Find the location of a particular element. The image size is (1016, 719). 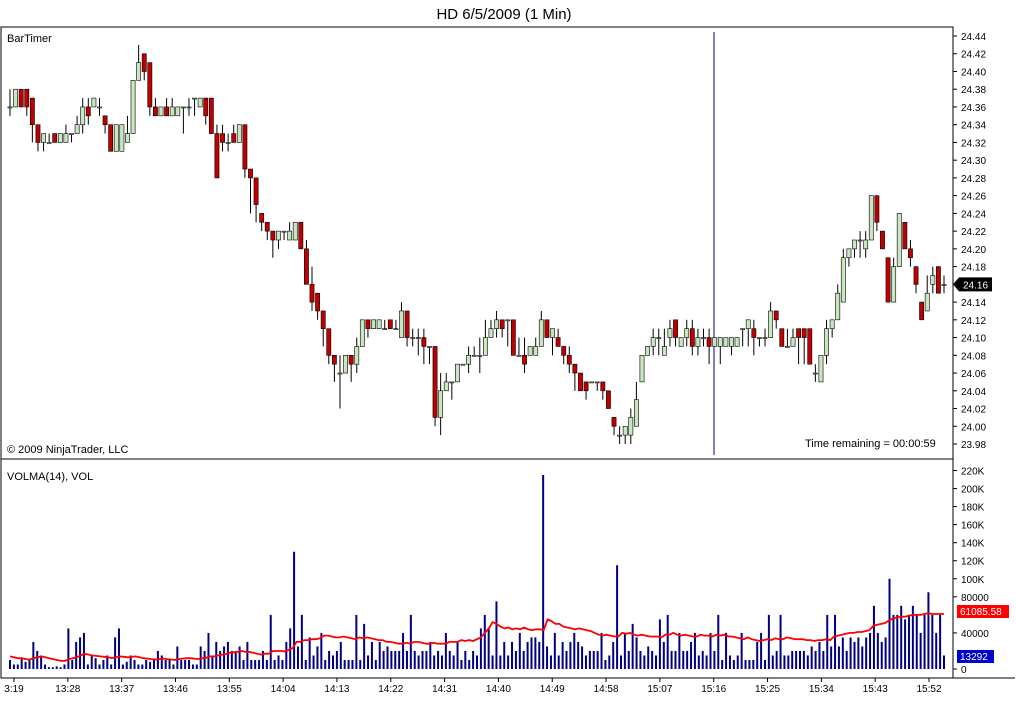

price-tick-label: 24.34 is located at coordinates (973, 126).